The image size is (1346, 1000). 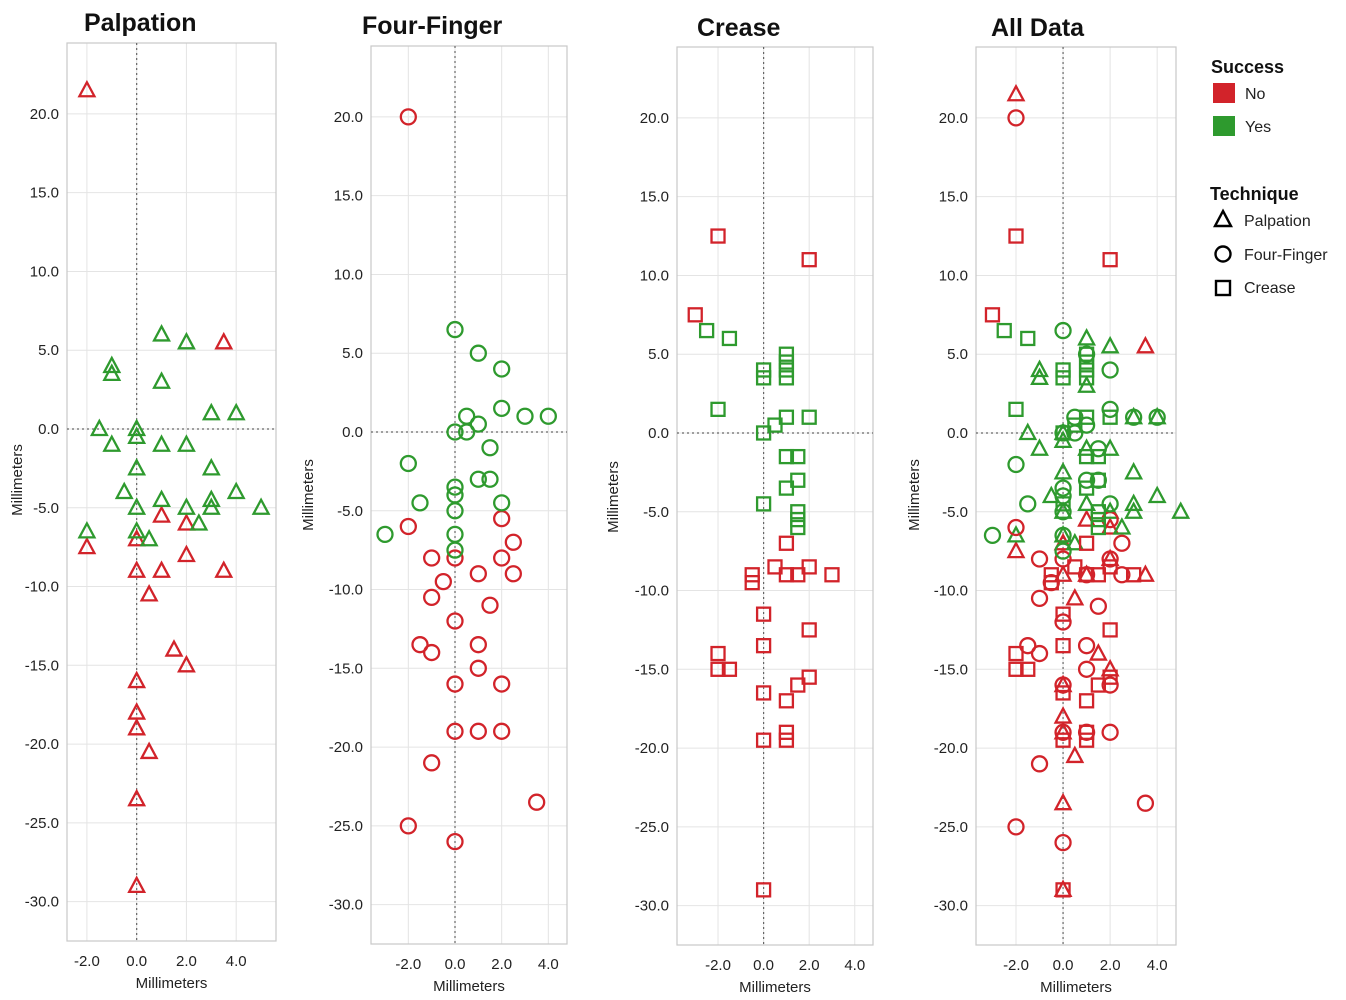 What do you see at coordinates (469, 495) in the screenshot?
I see `plot-frame` at bounding box center [469, 495].